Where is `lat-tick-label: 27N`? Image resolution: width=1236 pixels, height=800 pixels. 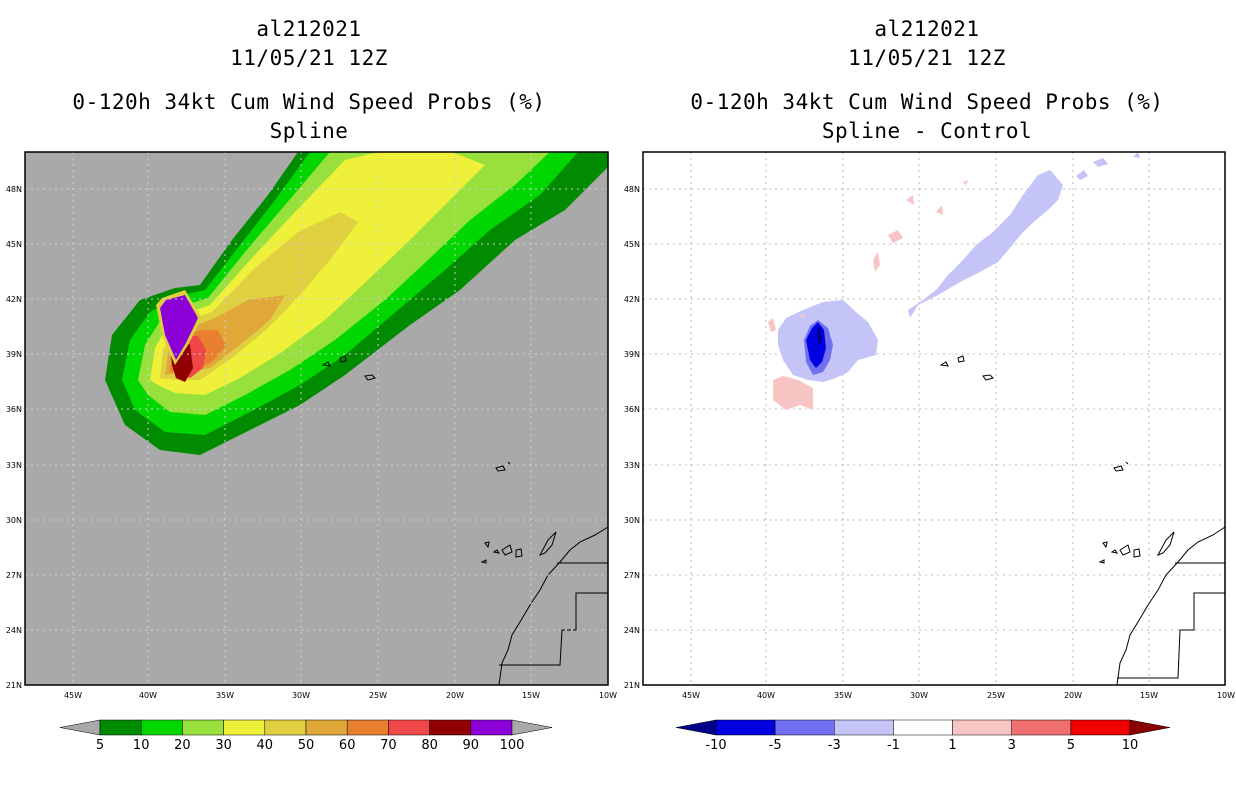
lat-tick-label: 27N is located at coordinates (14, 575).